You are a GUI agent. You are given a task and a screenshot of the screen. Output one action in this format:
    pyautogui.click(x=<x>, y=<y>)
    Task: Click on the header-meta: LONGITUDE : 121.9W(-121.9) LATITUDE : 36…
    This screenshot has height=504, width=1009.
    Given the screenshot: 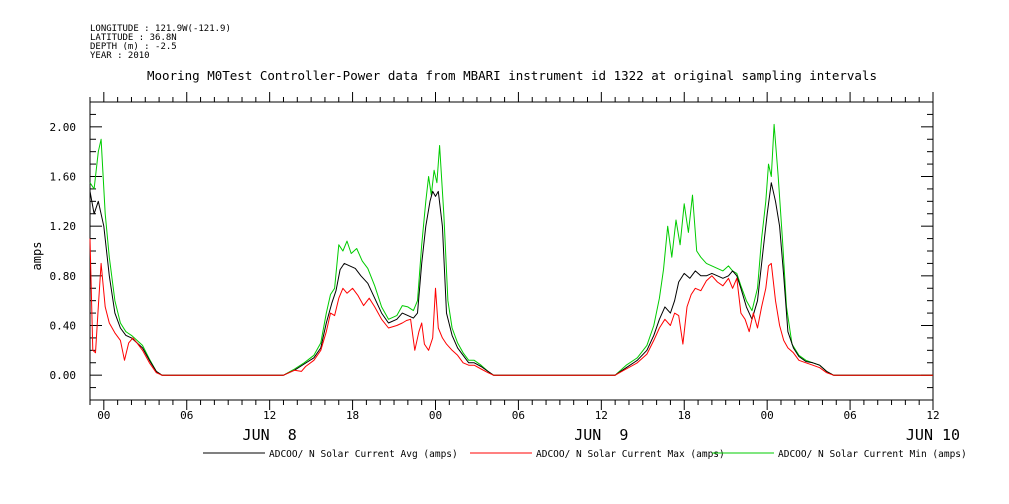 What is the action you would take?
    pyautogui.click(x=160, y=42)
    